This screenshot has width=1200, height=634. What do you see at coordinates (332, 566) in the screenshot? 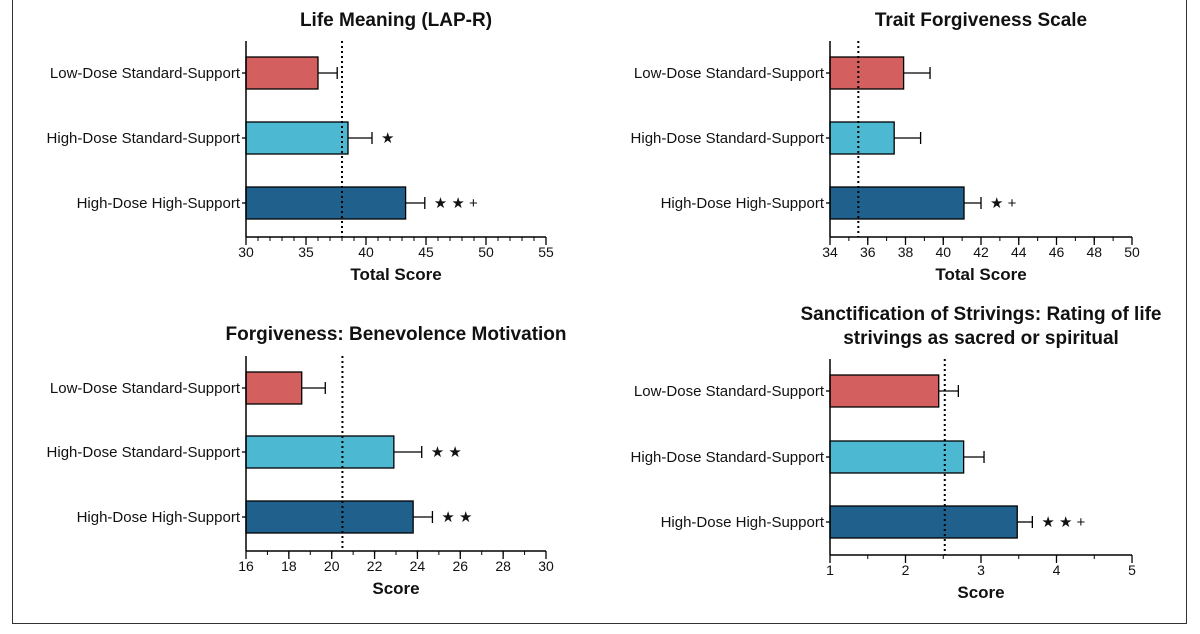
I see `x-tick-label: 20` at bounding box center [332, 566].